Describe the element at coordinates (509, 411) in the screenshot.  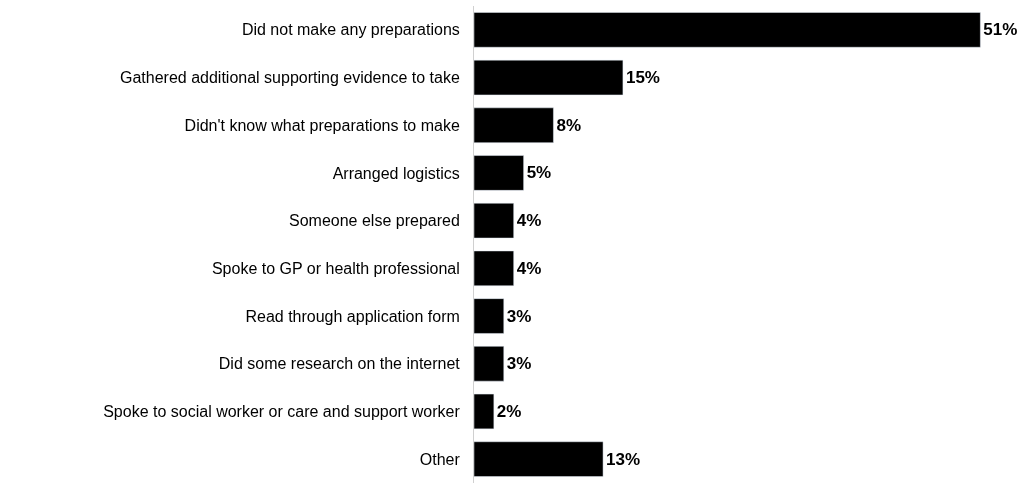
I see `data-label: 2%` at that location.